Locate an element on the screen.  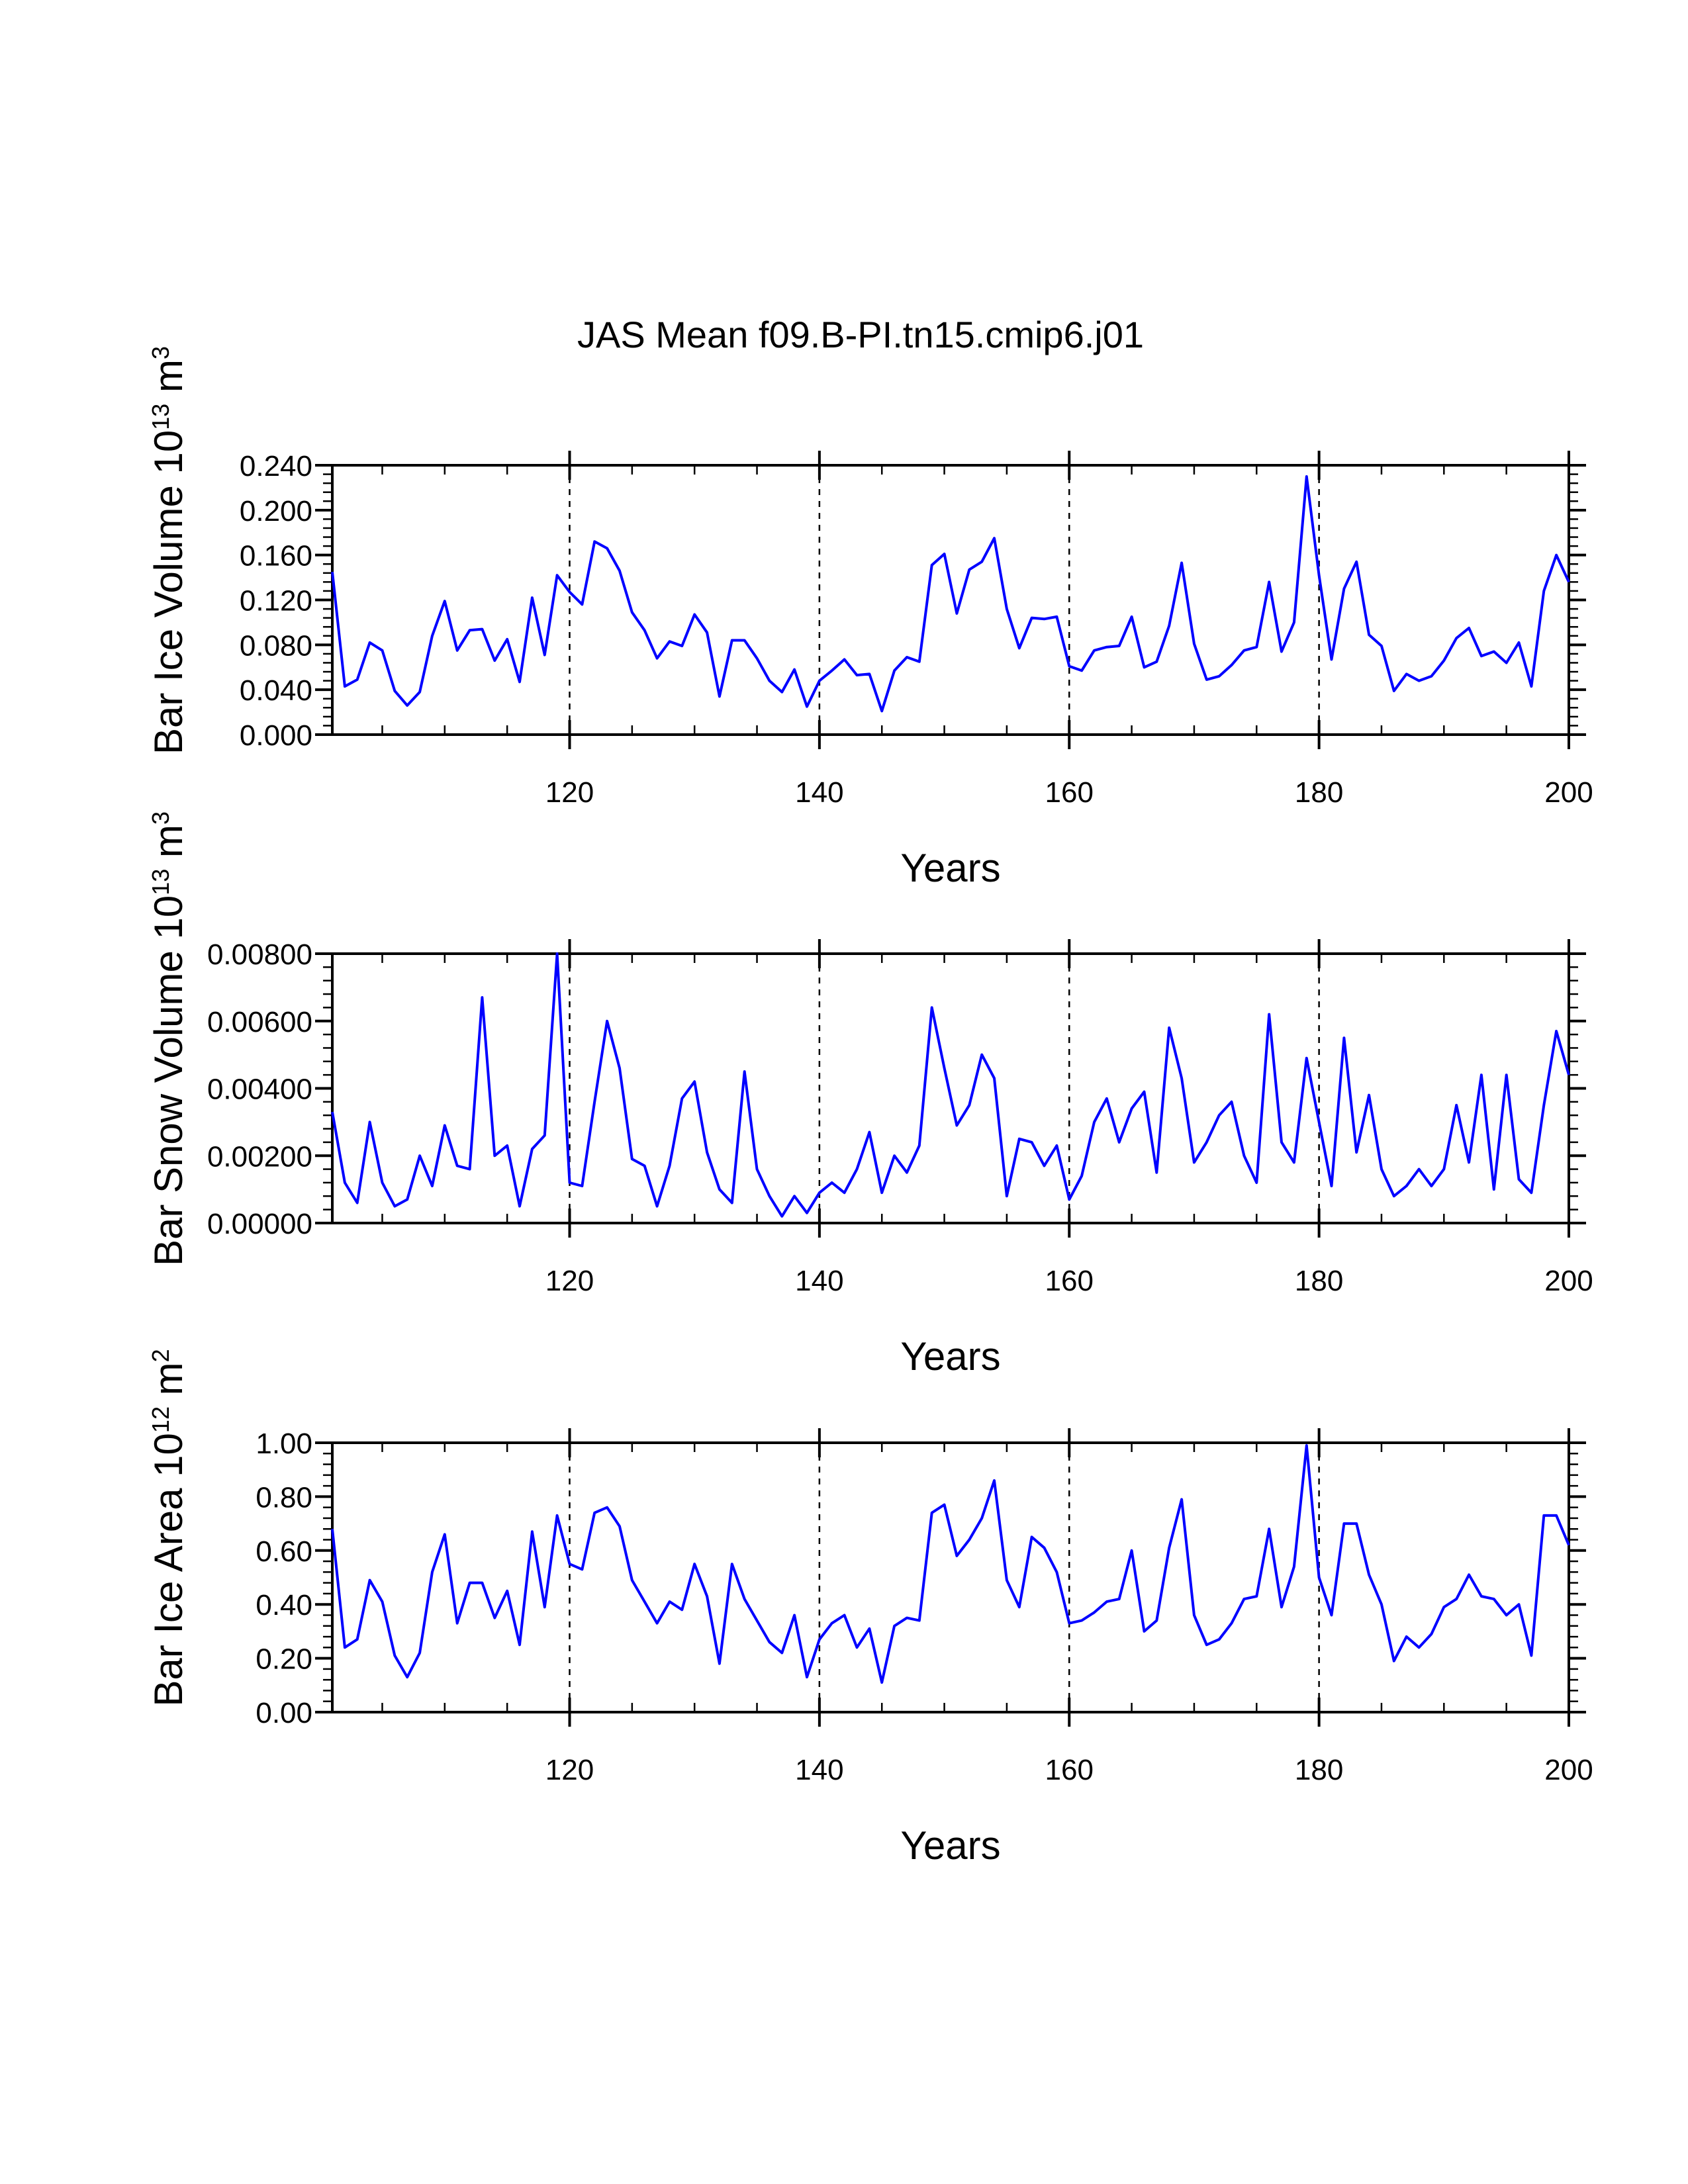
ylabel-main: Bar Ice Volume 10 is located at coordinates (168, 592).